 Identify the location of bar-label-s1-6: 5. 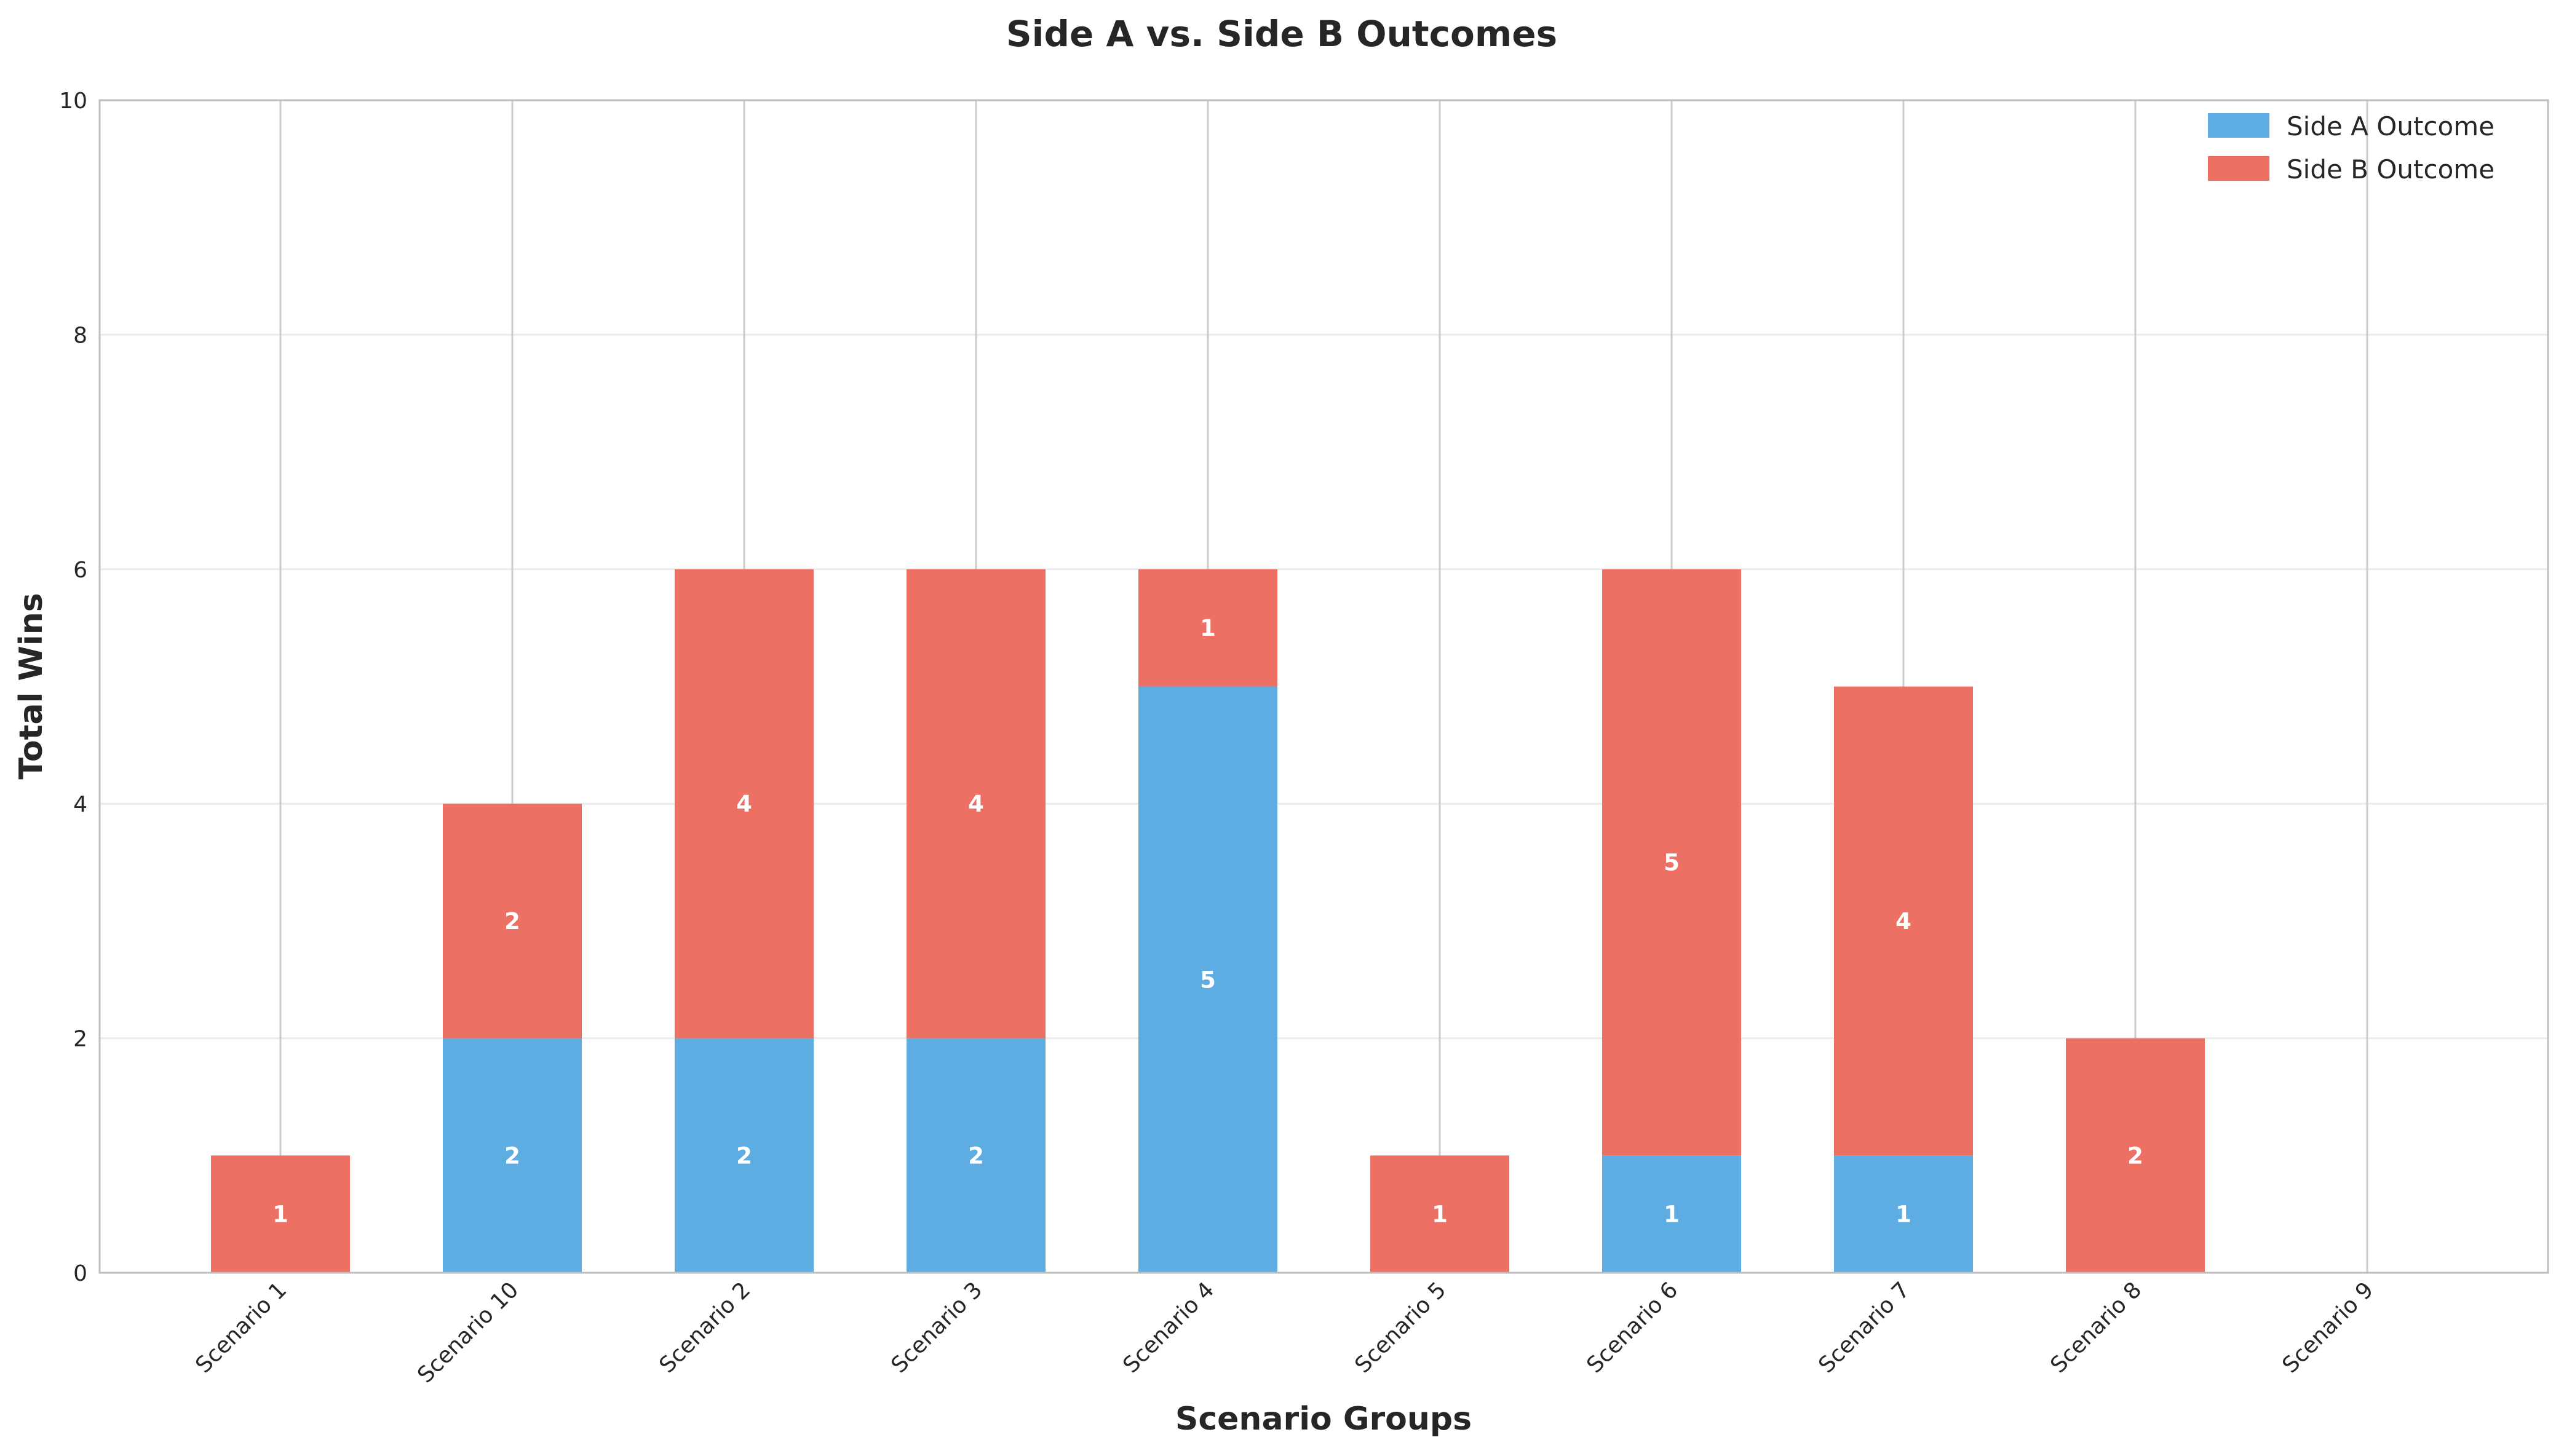
(1672, 863).